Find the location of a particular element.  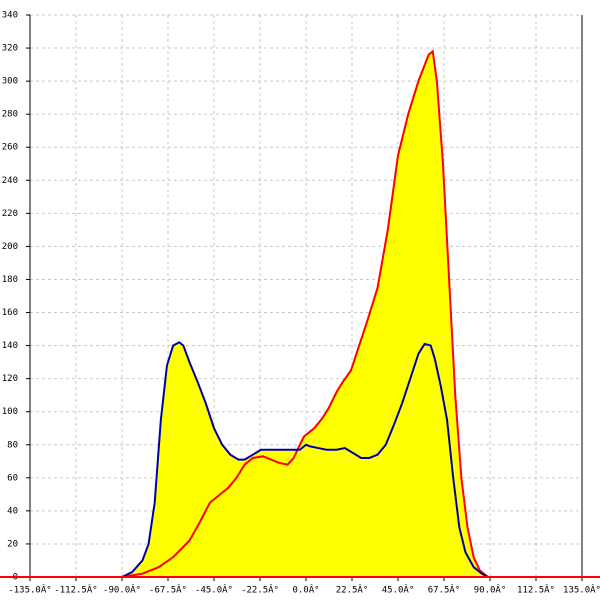

x-tick-label: -112.5Â° is located at coordinates (75, 590).